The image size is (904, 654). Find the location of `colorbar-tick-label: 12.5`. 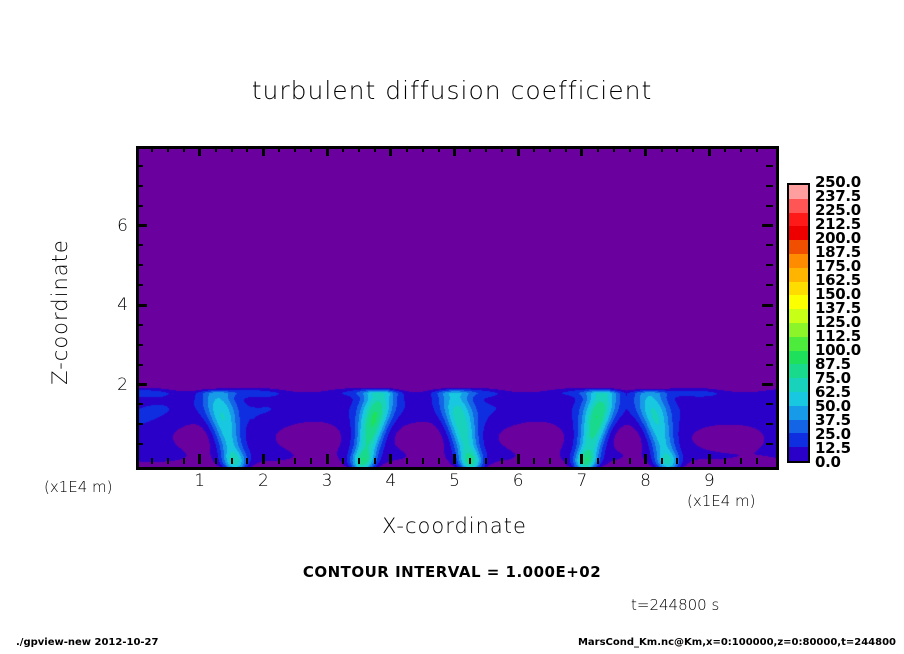

colorbar-tick-label: 12.5 is located at coordinates (833, 448).